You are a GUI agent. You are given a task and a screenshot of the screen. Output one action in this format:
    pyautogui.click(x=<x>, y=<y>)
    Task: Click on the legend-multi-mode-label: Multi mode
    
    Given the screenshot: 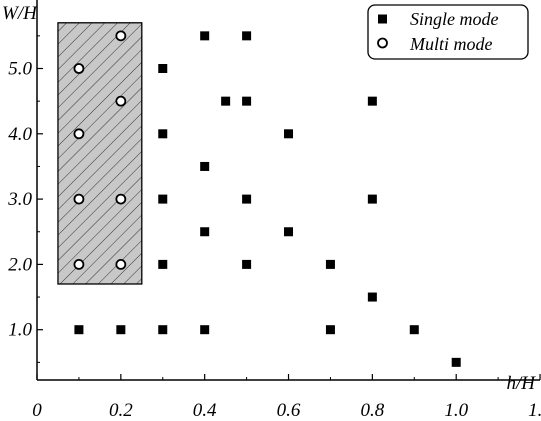 What is the action you would take?
    pyautogui.click(x=451, y=44)
    